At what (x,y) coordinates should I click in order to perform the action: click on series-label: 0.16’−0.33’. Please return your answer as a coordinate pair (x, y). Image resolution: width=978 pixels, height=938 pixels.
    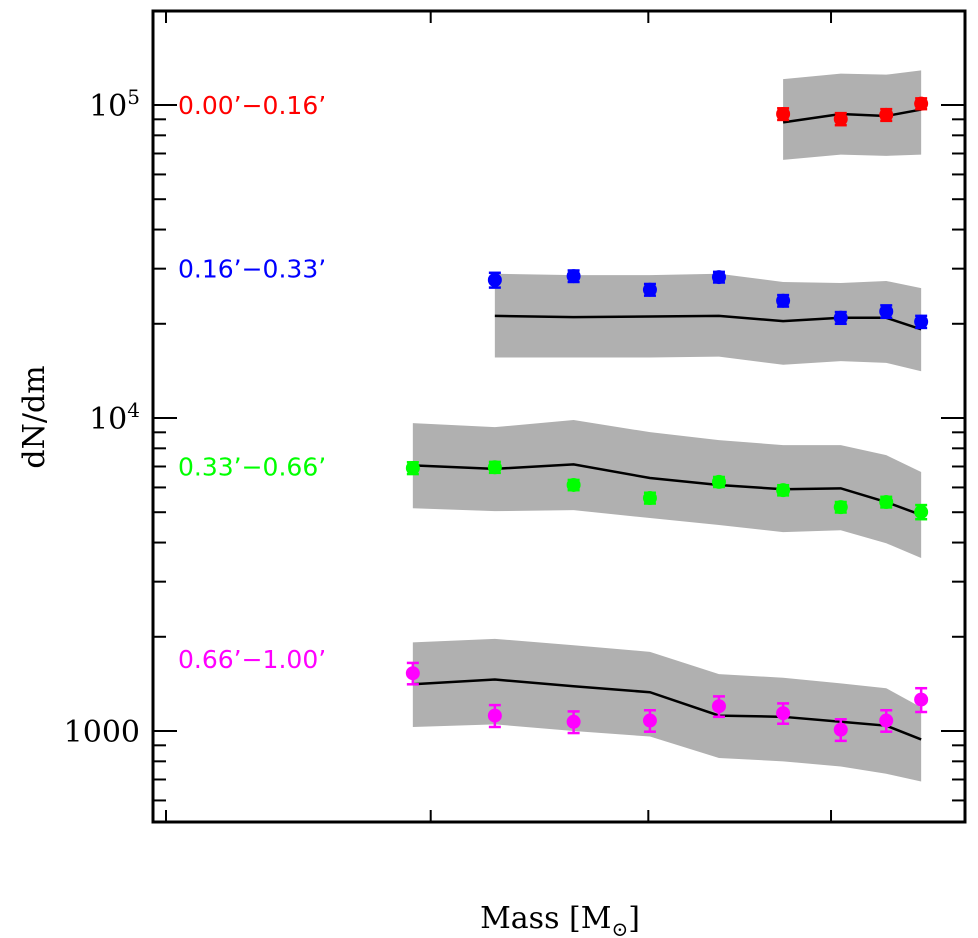
    Looking at the image, I should click on (252, 269).